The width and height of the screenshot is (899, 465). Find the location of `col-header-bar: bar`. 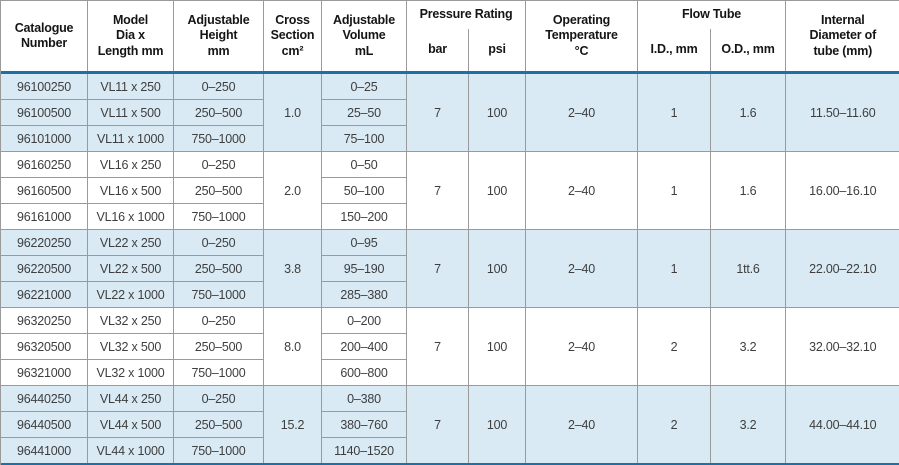

col-header-bar: bar is located at coordinates (437, 50).